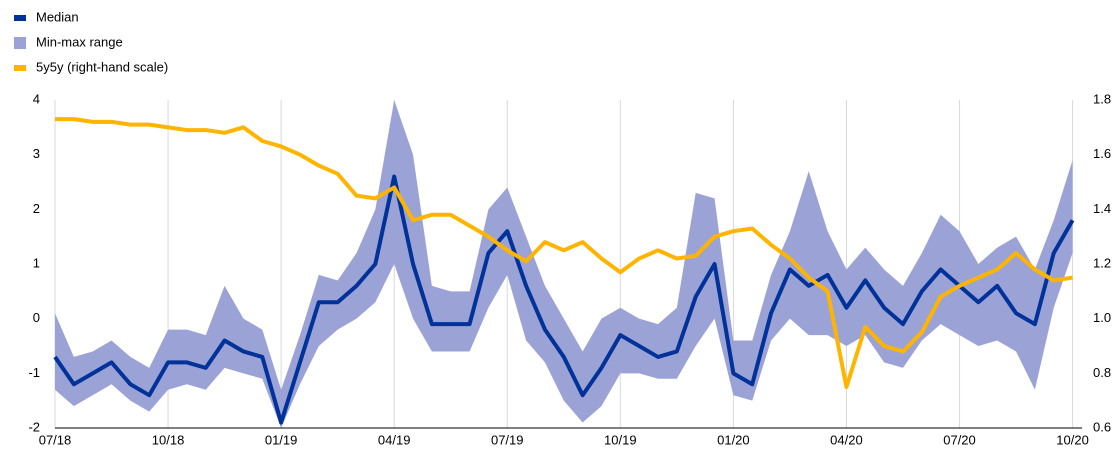 This screenshot has height=459, width=1116. I want to click on y-tick-label: 4, so click(36, 98).